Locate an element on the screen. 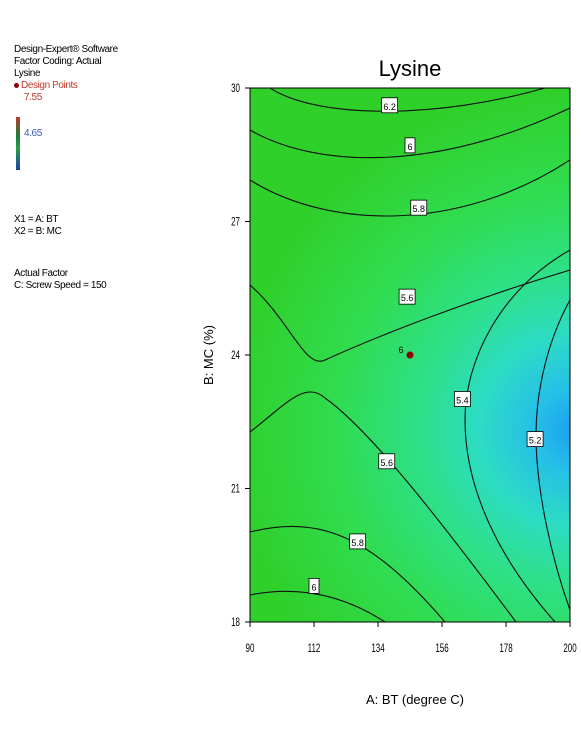 Image resolution: width=581 pixels, height=744 pixels. contour-line-5.4 is located at coordinates (517, 435).